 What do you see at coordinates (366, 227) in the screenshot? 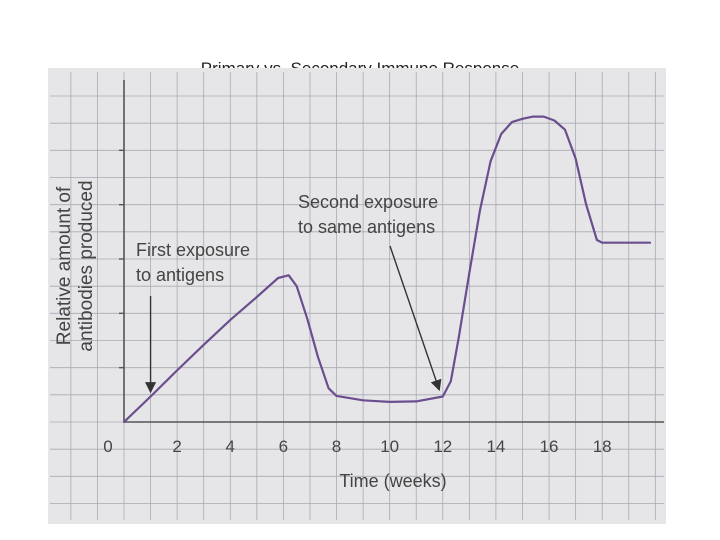
I see `annotation-second-exposure-line2: to same antigens` at bounding box center [366, 227].